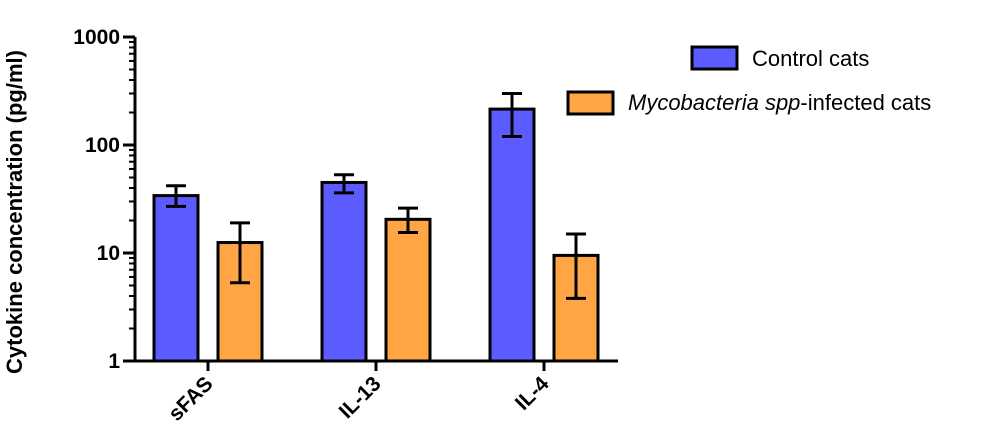 The width and height of the screenshot is (1000, 435). Describe the element at coordinates (714, 102) in the screenshot. I see `legend-label-infected-italic: Mycobacteria spp` at that location.